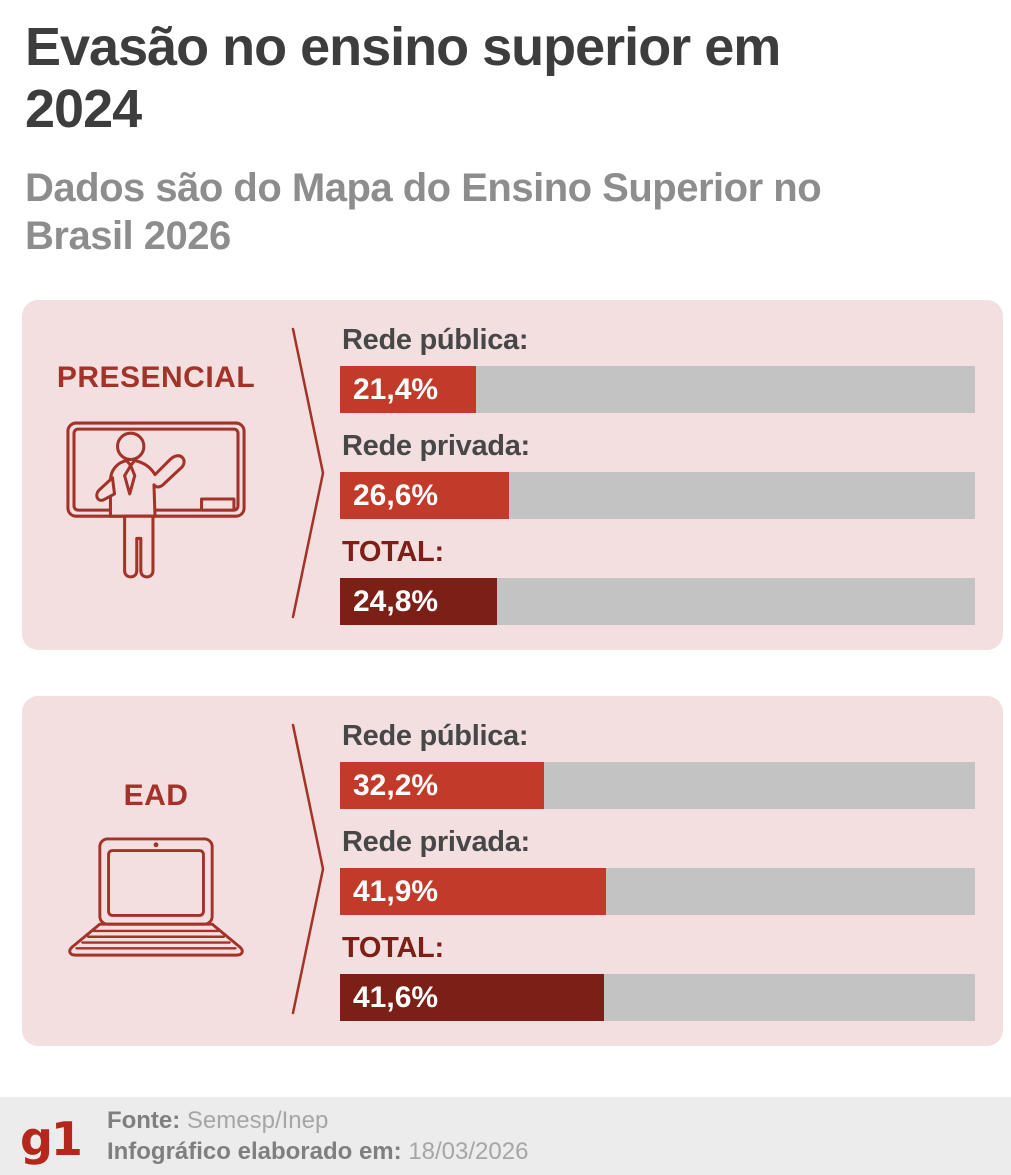  Describe the element at coordinates (657, 786) in the screenshot. I see `bar-track: 32,2%` at that location.